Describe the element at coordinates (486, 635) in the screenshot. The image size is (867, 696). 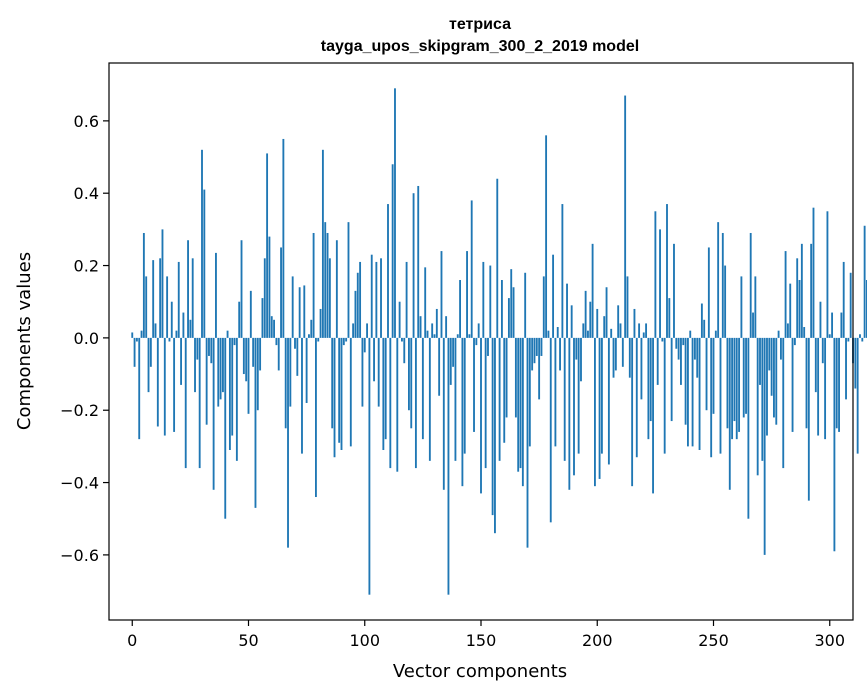
I see `x-axis-ticks: 0 50 100 150 200 250 300` at that location.